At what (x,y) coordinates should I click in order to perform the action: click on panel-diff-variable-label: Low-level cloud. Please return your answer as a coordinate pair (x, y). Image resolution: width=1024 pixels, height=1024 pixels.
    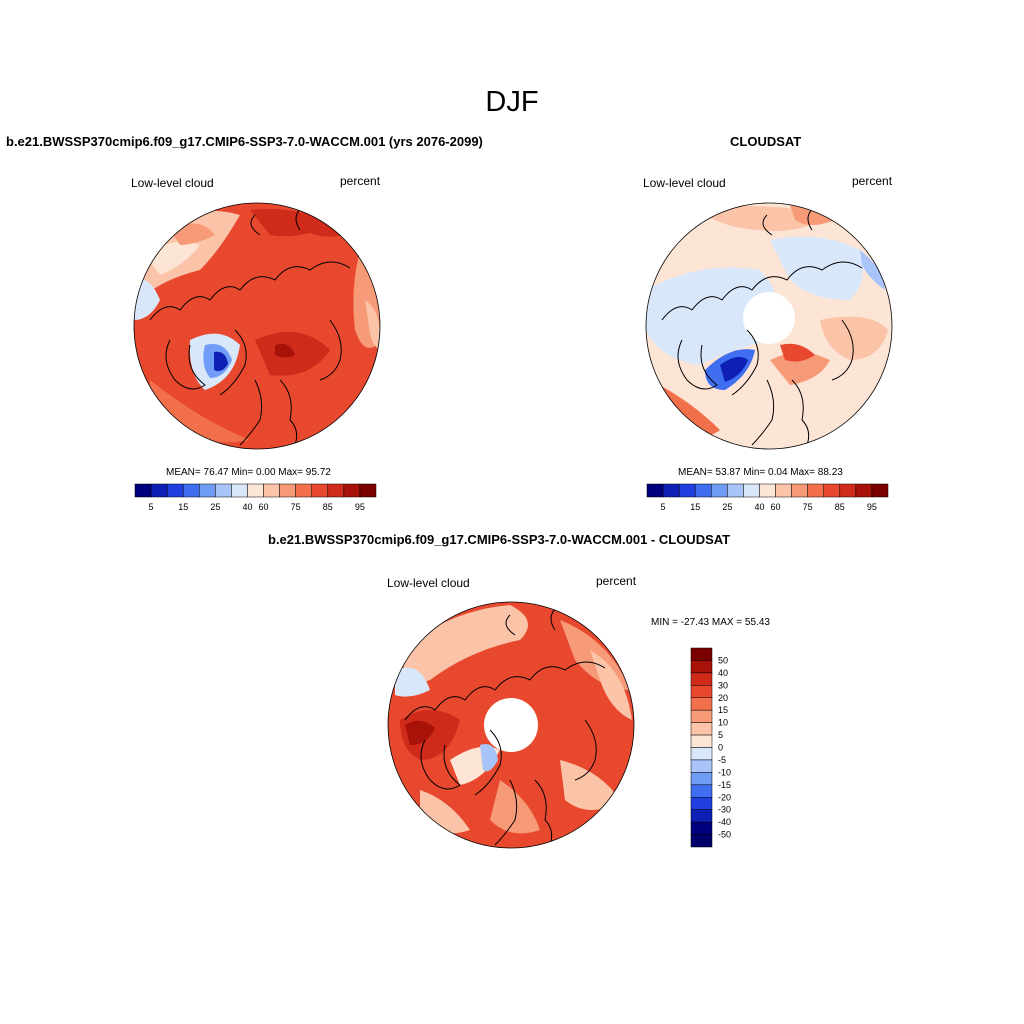
    Looking at the image, I should click on (428, 583).